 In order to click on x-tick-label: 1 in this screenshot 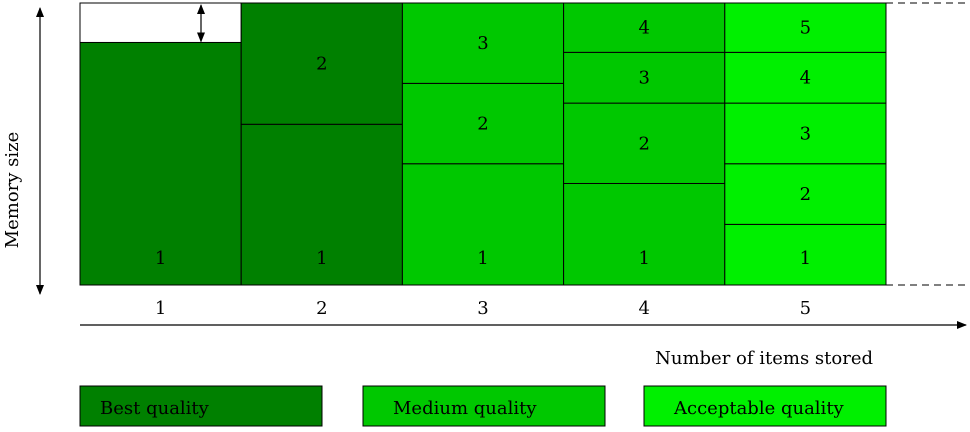, I will do `click(160, 308)`.